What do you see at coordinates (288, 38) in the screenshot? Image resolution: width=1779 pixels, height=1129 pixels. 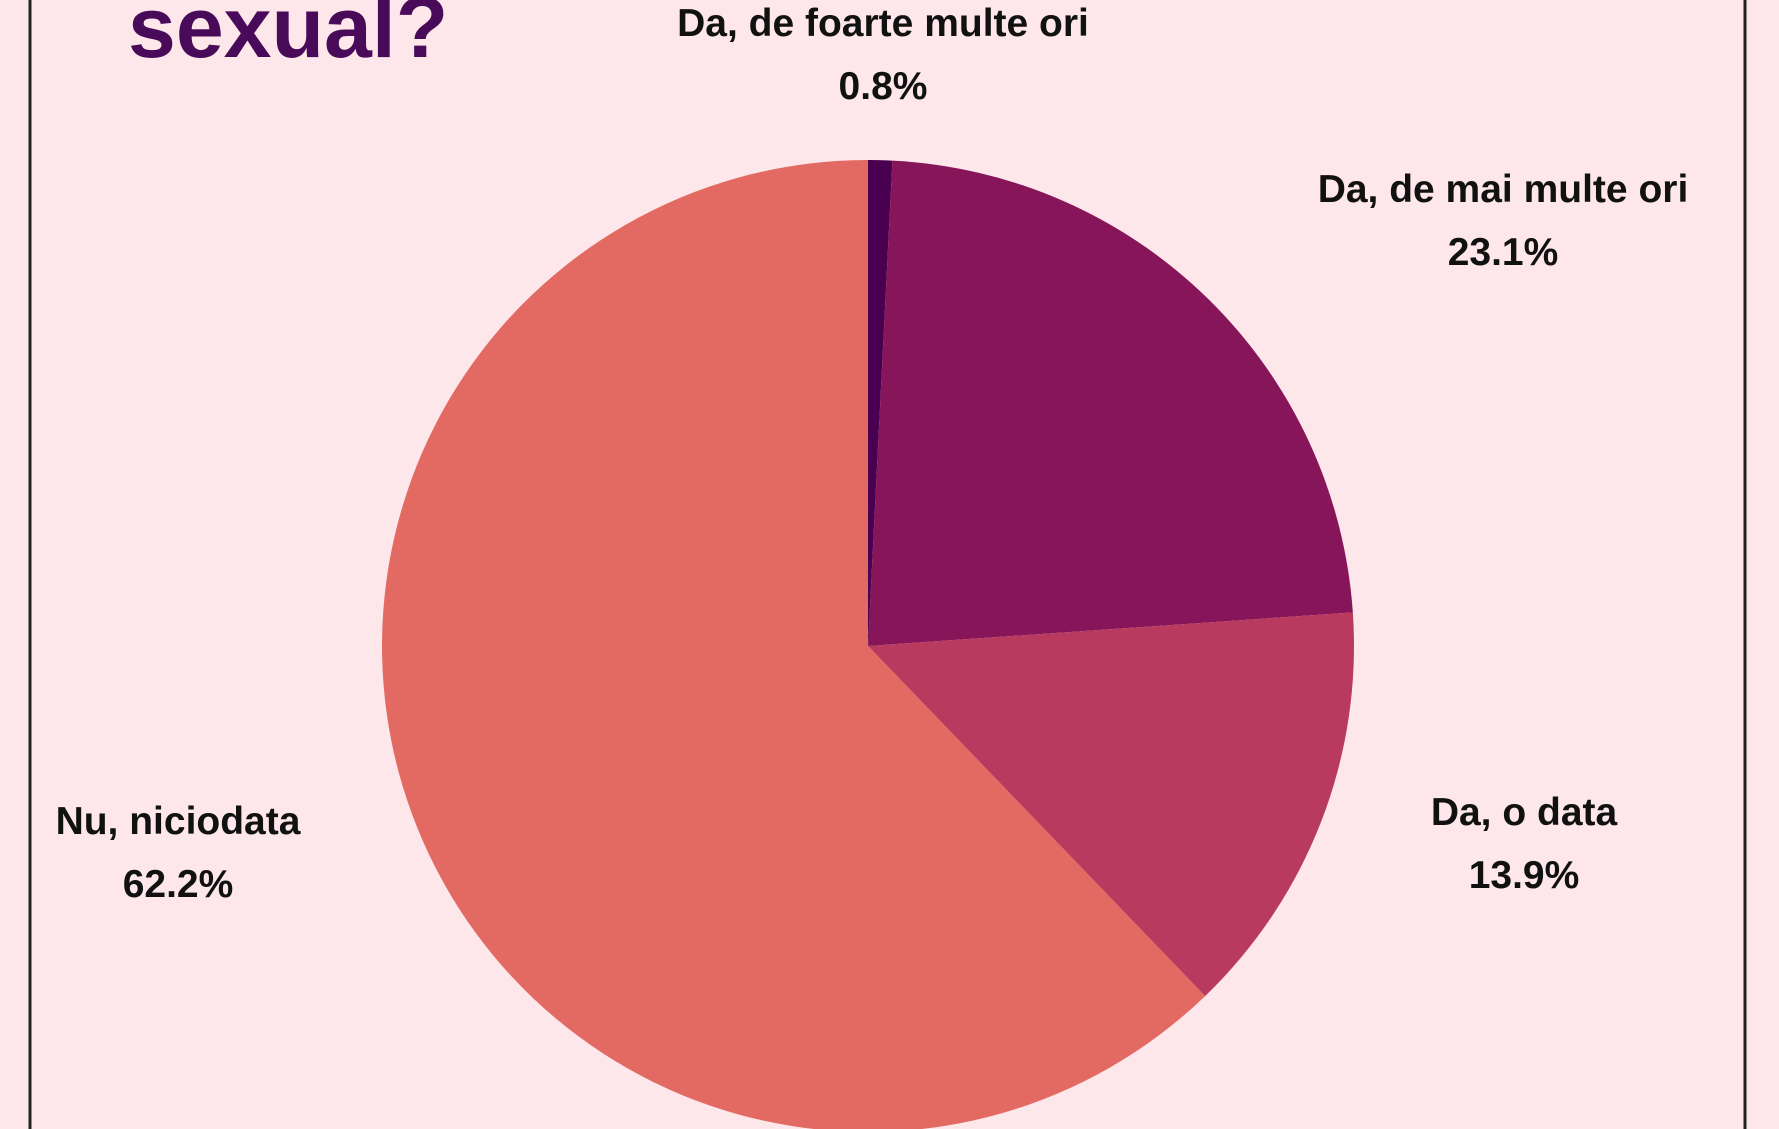 I see `chart-title: sexual?` at bounding box center [288, 38].